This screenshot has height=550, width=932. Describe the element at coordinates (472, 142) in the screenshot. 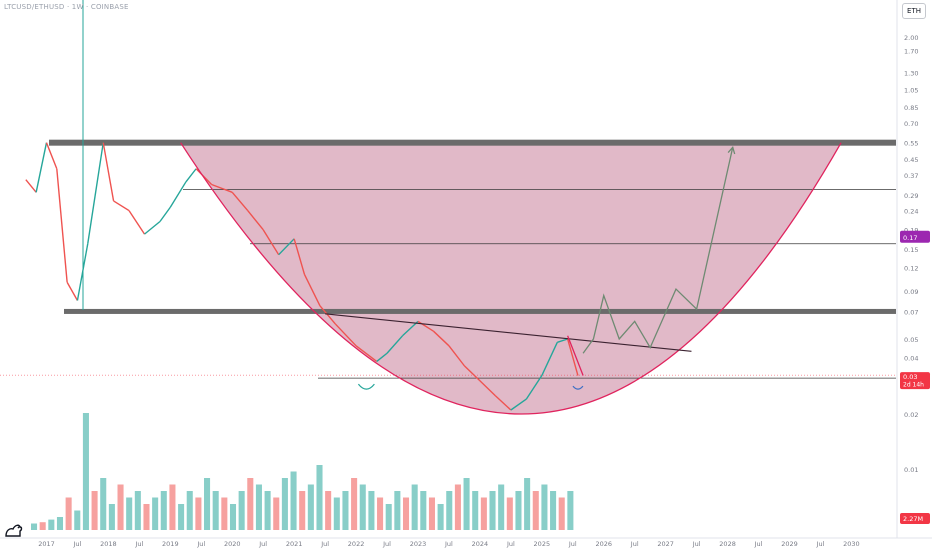

I see `resistance-band-top` at that location.